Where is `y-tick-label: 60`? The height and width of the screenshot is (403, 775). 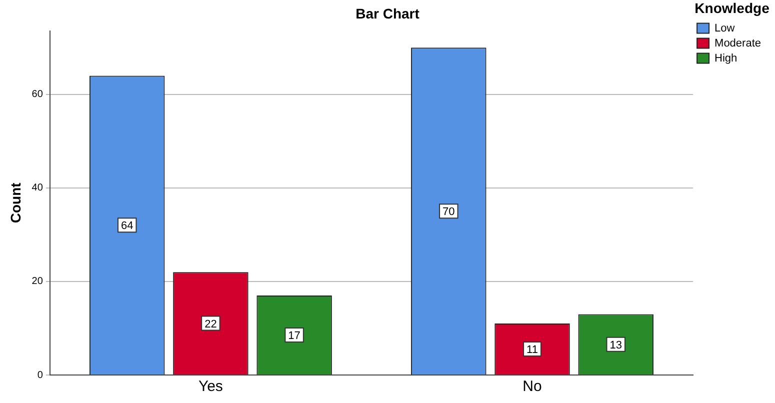
y-tick-label: 60 is located at coordinates (38, 94).